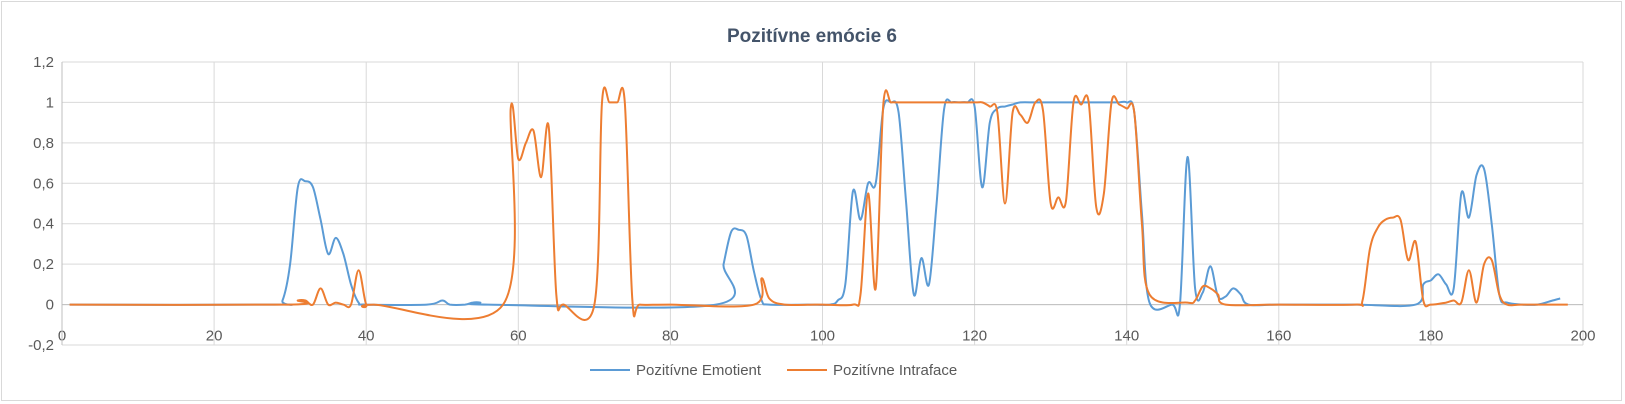 The image size is (1625, 404). What do you see at coordinates (773, 370) in the screenshot?
I see `legend: Pozitívne Emotient Pozitívne Intraface` at bounding box center [773, 370].